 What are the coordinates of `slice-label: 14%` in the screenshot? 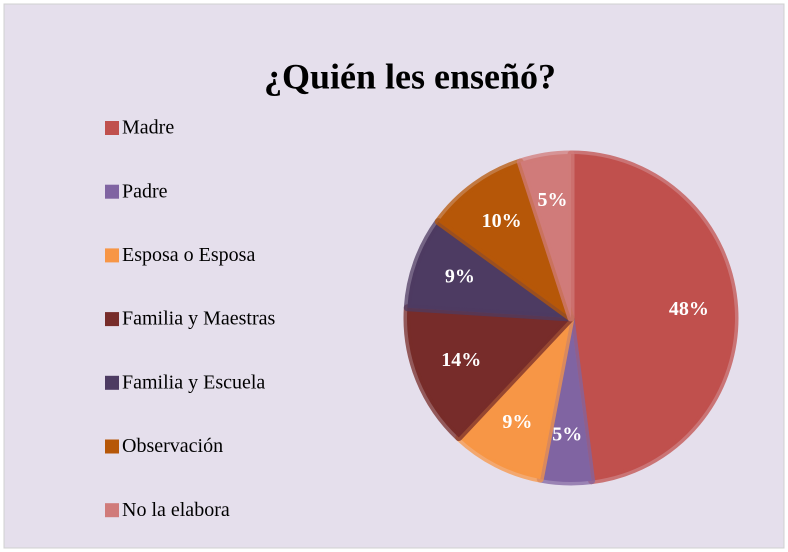 It's located at (461, 360).